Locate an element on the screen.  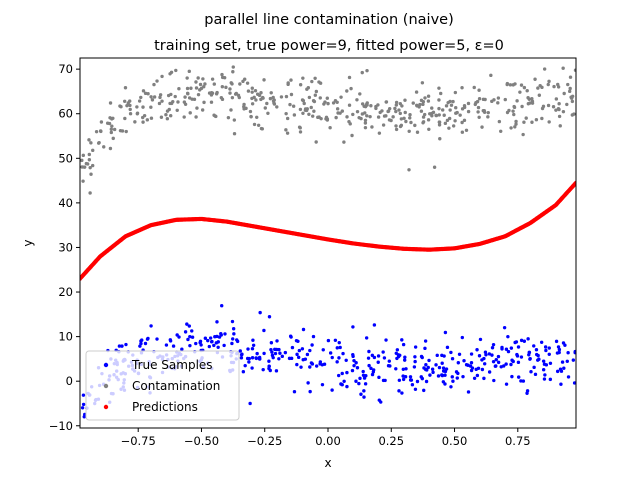
x-tick-label: 0.50 is located at coordinates (455, 441).